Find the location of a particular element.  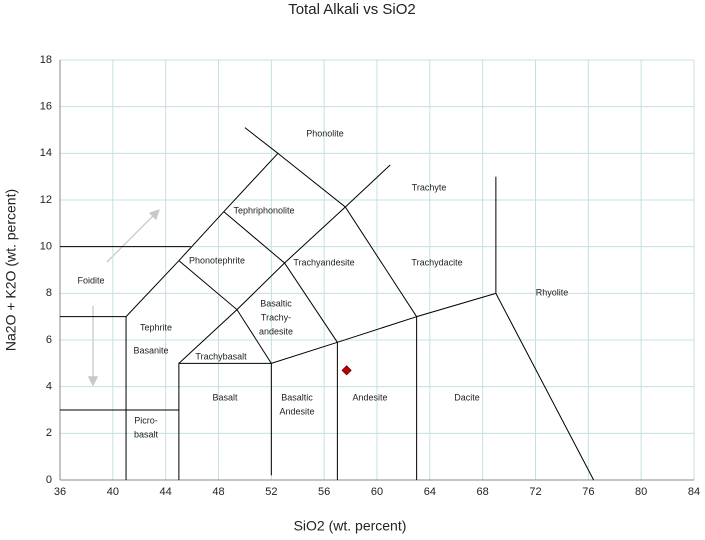

y-tick-label: 18 is located at coordinates (46, 60).